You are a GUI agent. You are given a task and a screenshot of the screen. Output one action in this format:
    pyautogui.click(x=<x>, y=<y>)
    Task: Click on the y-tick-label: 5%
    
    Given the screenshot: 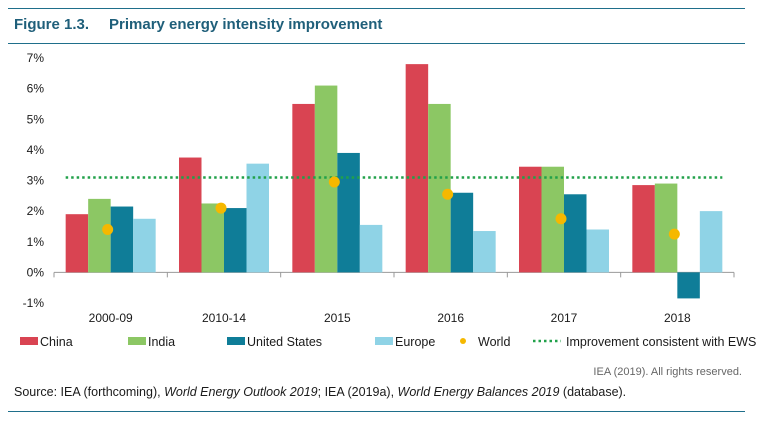 What is the action you would take?
    pyautogui.click(x=36, y=119)
    